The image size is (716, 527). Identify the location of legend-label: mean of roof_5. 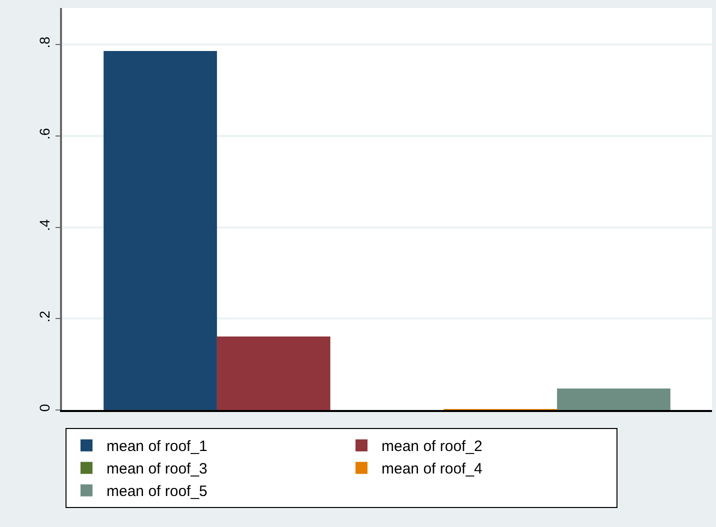
(157, 491).